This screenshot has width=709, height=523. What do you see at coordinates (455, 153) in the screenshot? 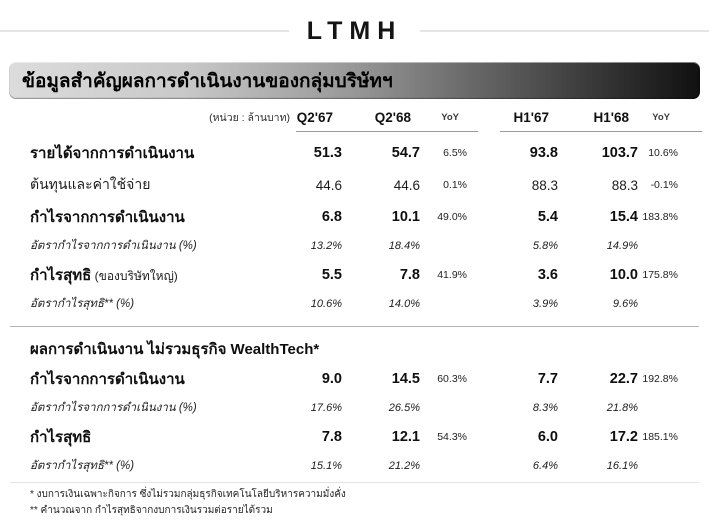
I see `yoy-cell: 6.5%` at bounding box center [455, 153].